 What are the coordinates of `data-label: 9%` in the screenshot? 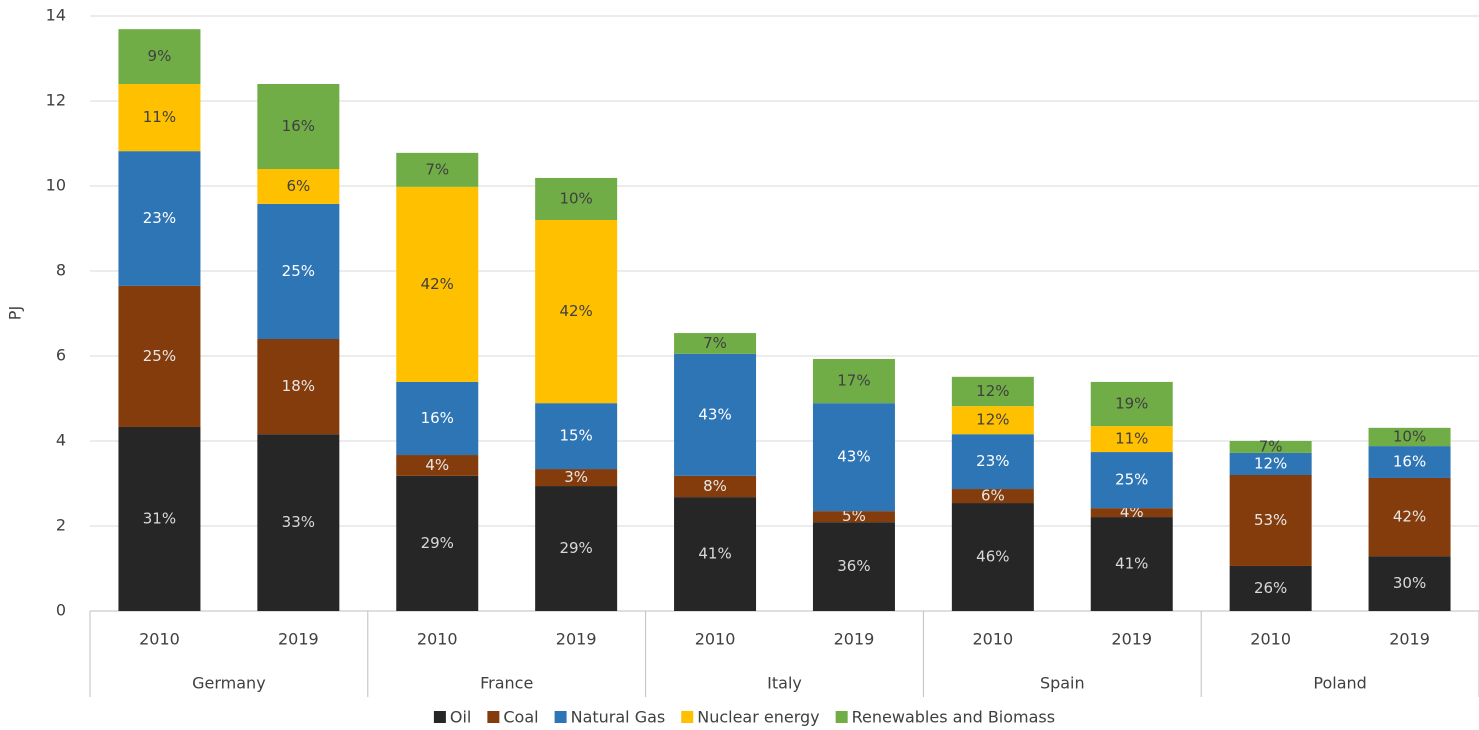 It's located at (160, 56).